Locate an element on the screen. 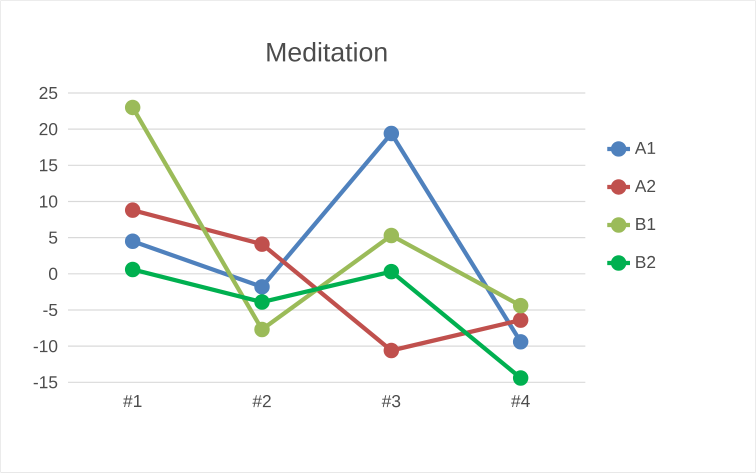  legend-label: B2 is located at coordinates (646, 262).